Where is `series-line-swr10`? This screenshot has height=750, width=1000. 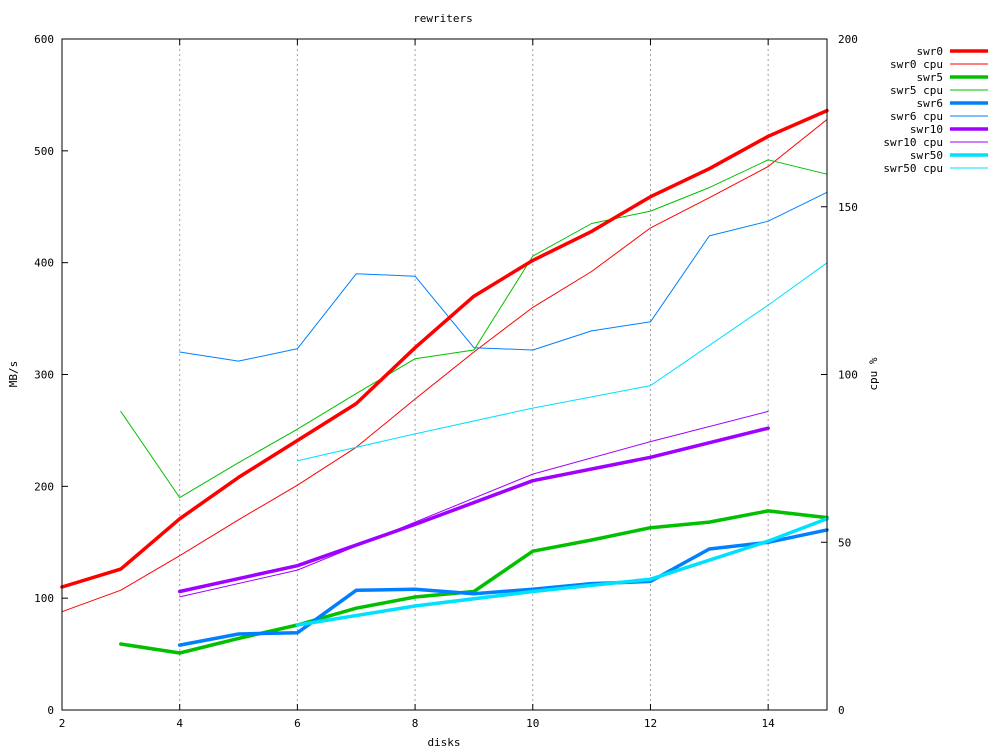 series-line-swr10 is located at coordinates (473, 510).